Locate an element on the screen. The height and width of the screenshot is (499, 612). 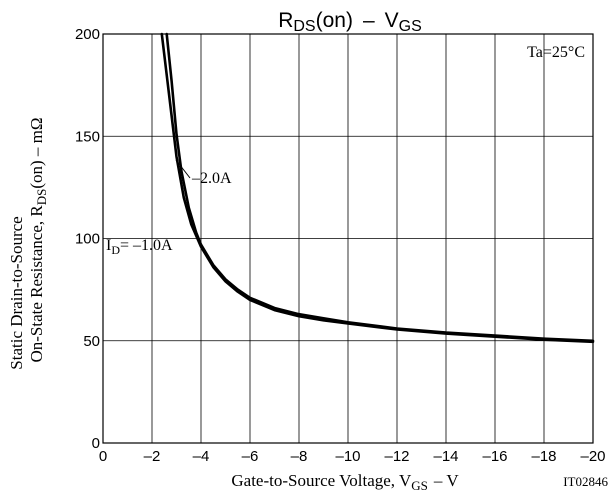
x-tick-label: –16 is located at coordinates (494, 456).